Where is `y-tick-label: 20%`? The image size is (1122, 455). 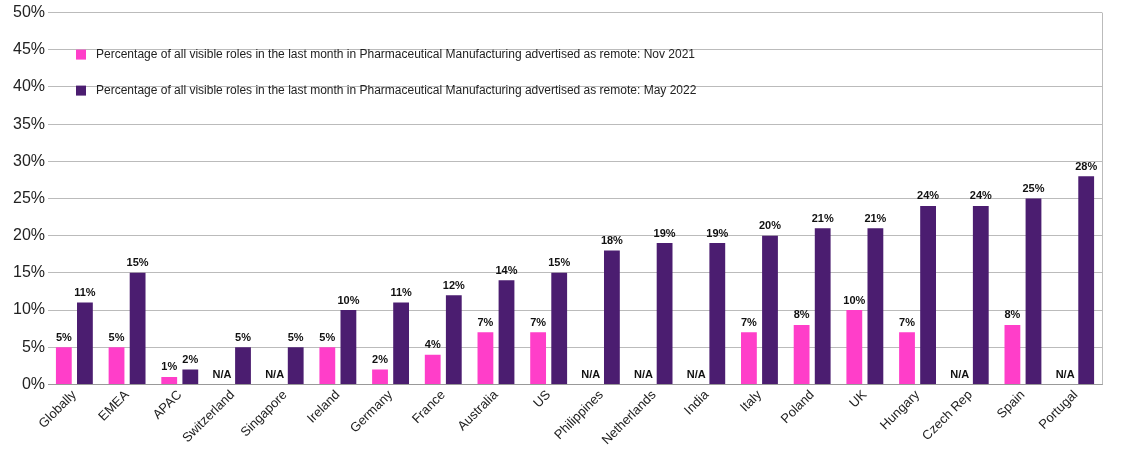
y-tick-label: 20% is located at coordinates (29, 235).